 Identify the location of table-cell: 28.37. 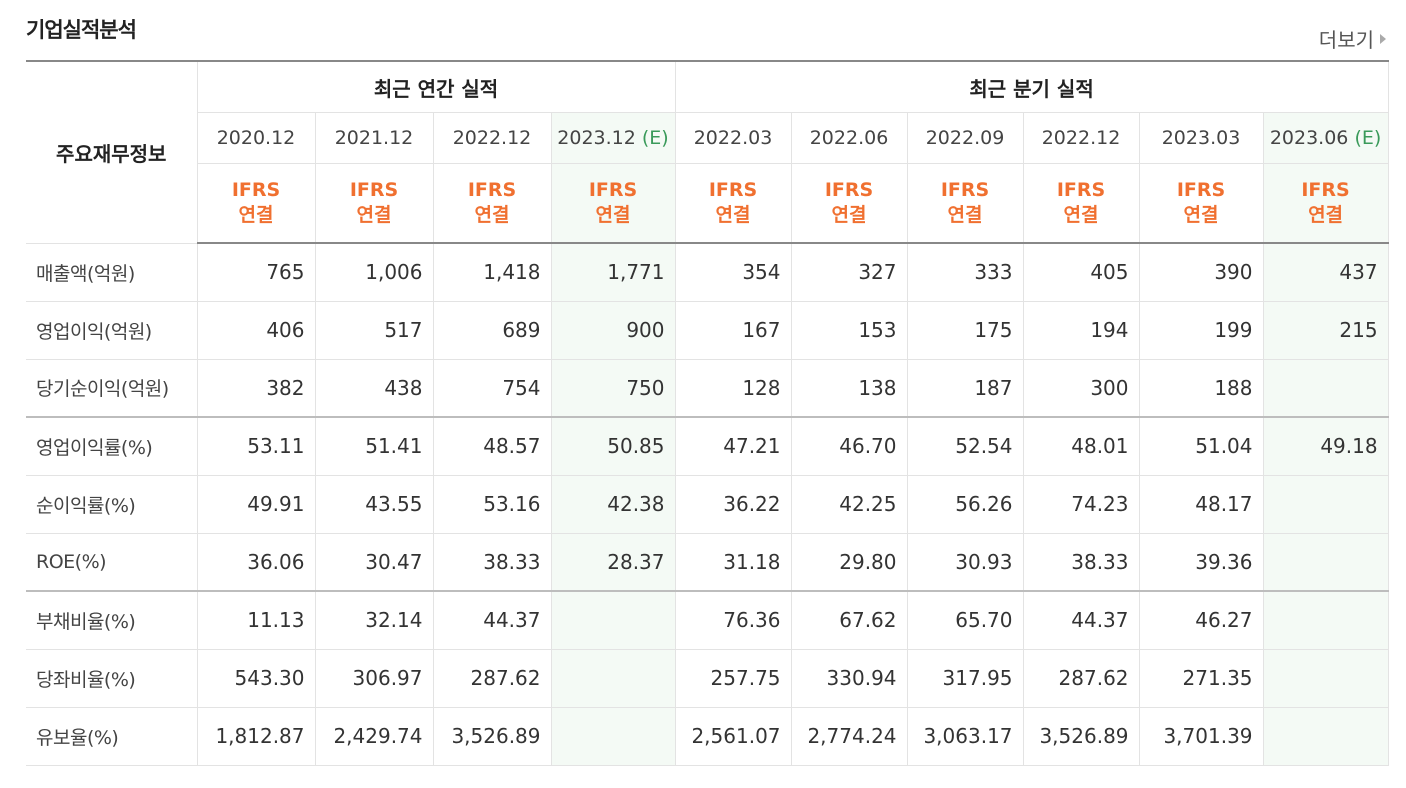
(613, 562).